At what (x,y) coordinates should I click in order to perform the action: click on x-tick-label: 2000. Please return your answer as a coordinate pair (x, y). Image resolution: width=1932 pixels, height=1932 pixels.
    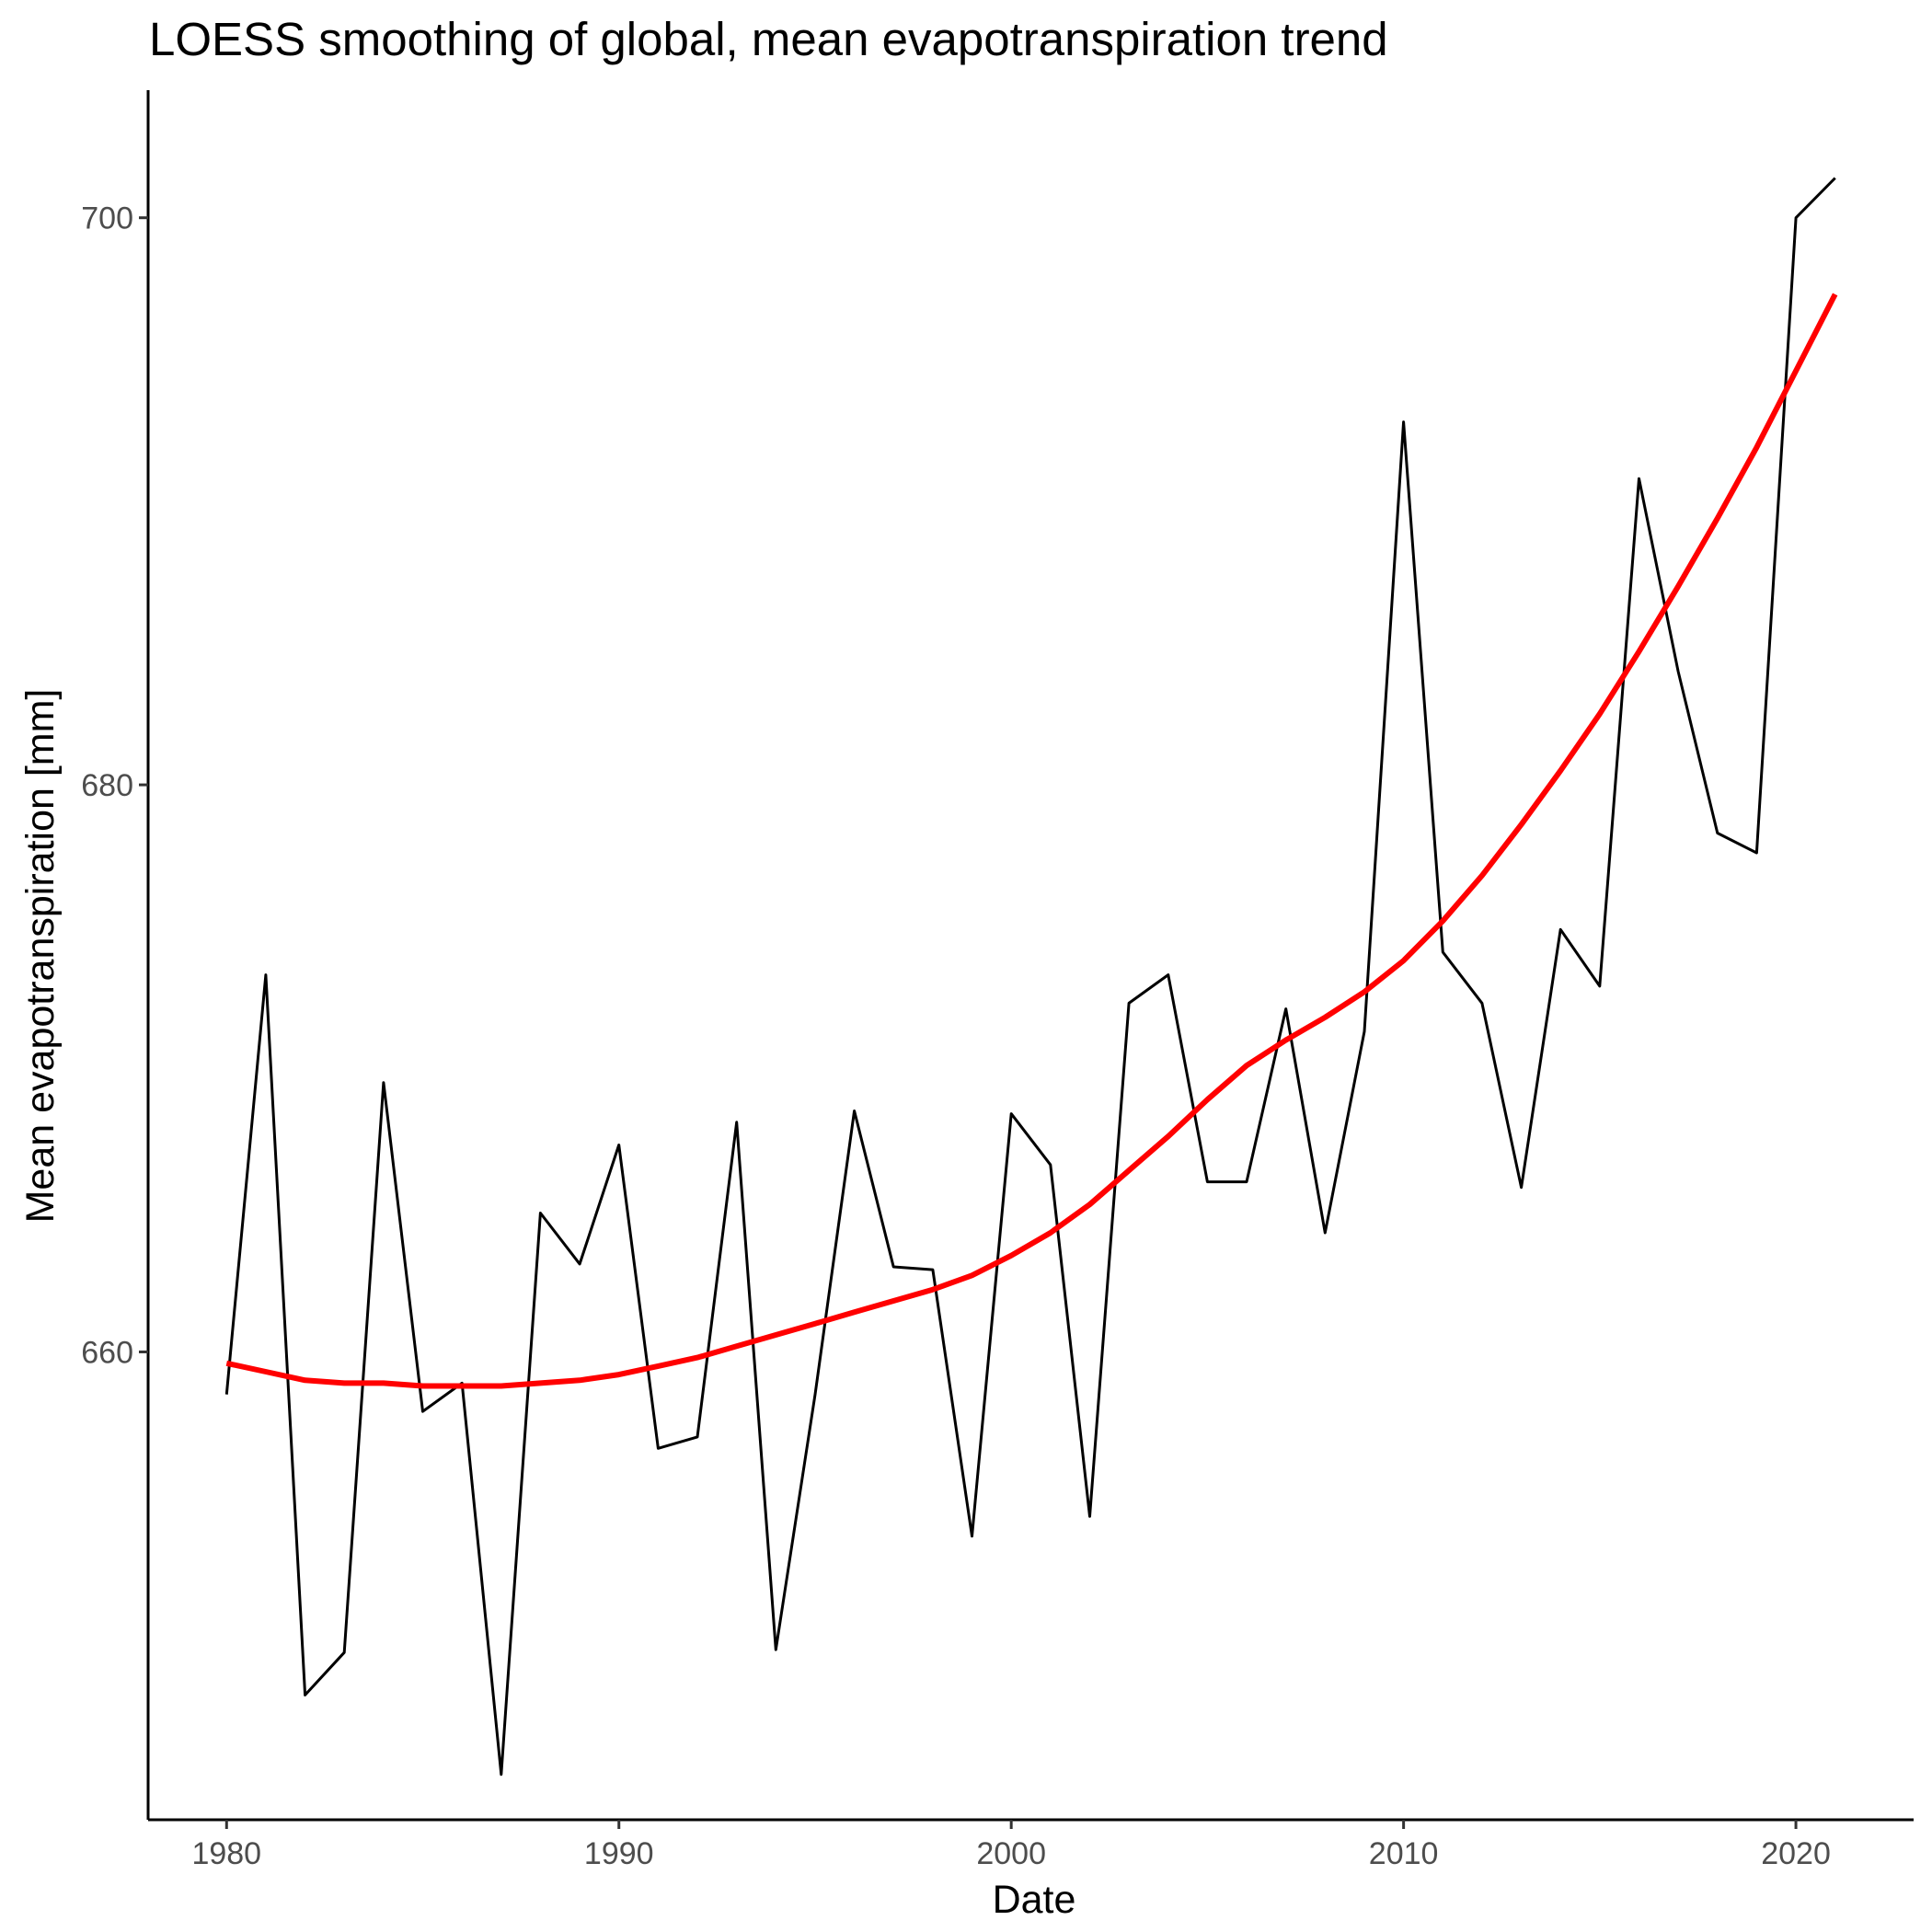
    Looking at the image, I should click on (1011, 1853).